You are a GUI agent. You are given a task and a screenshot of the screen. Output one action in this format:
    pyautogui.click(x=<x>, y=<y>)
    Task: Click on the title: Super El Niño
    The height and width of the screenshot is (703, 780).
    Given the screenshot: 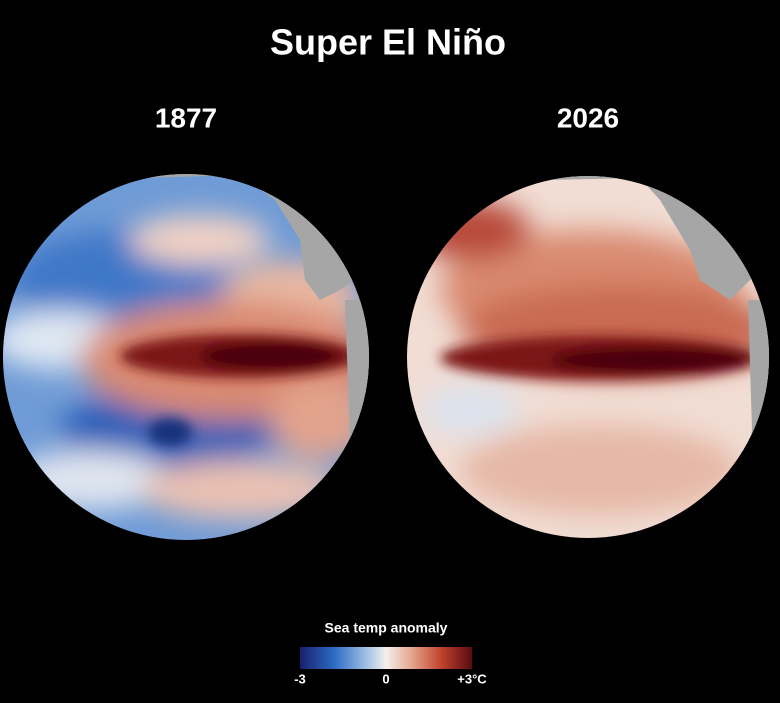 What is the action you would take?
    pyautogui.click(x=388, y=42)
    